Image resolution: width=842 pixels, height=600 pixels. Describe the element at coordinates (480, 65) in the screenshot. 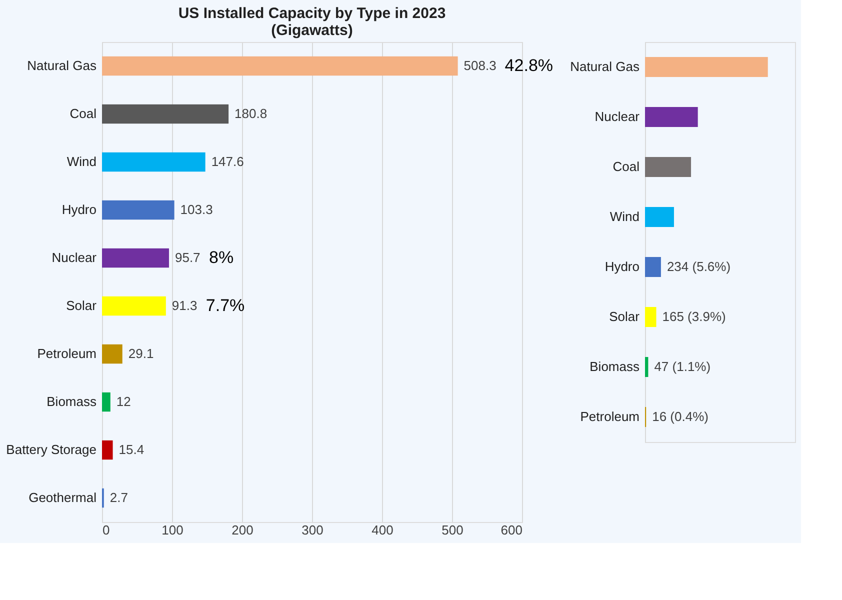

I see `data-label: 508.3` at that location.